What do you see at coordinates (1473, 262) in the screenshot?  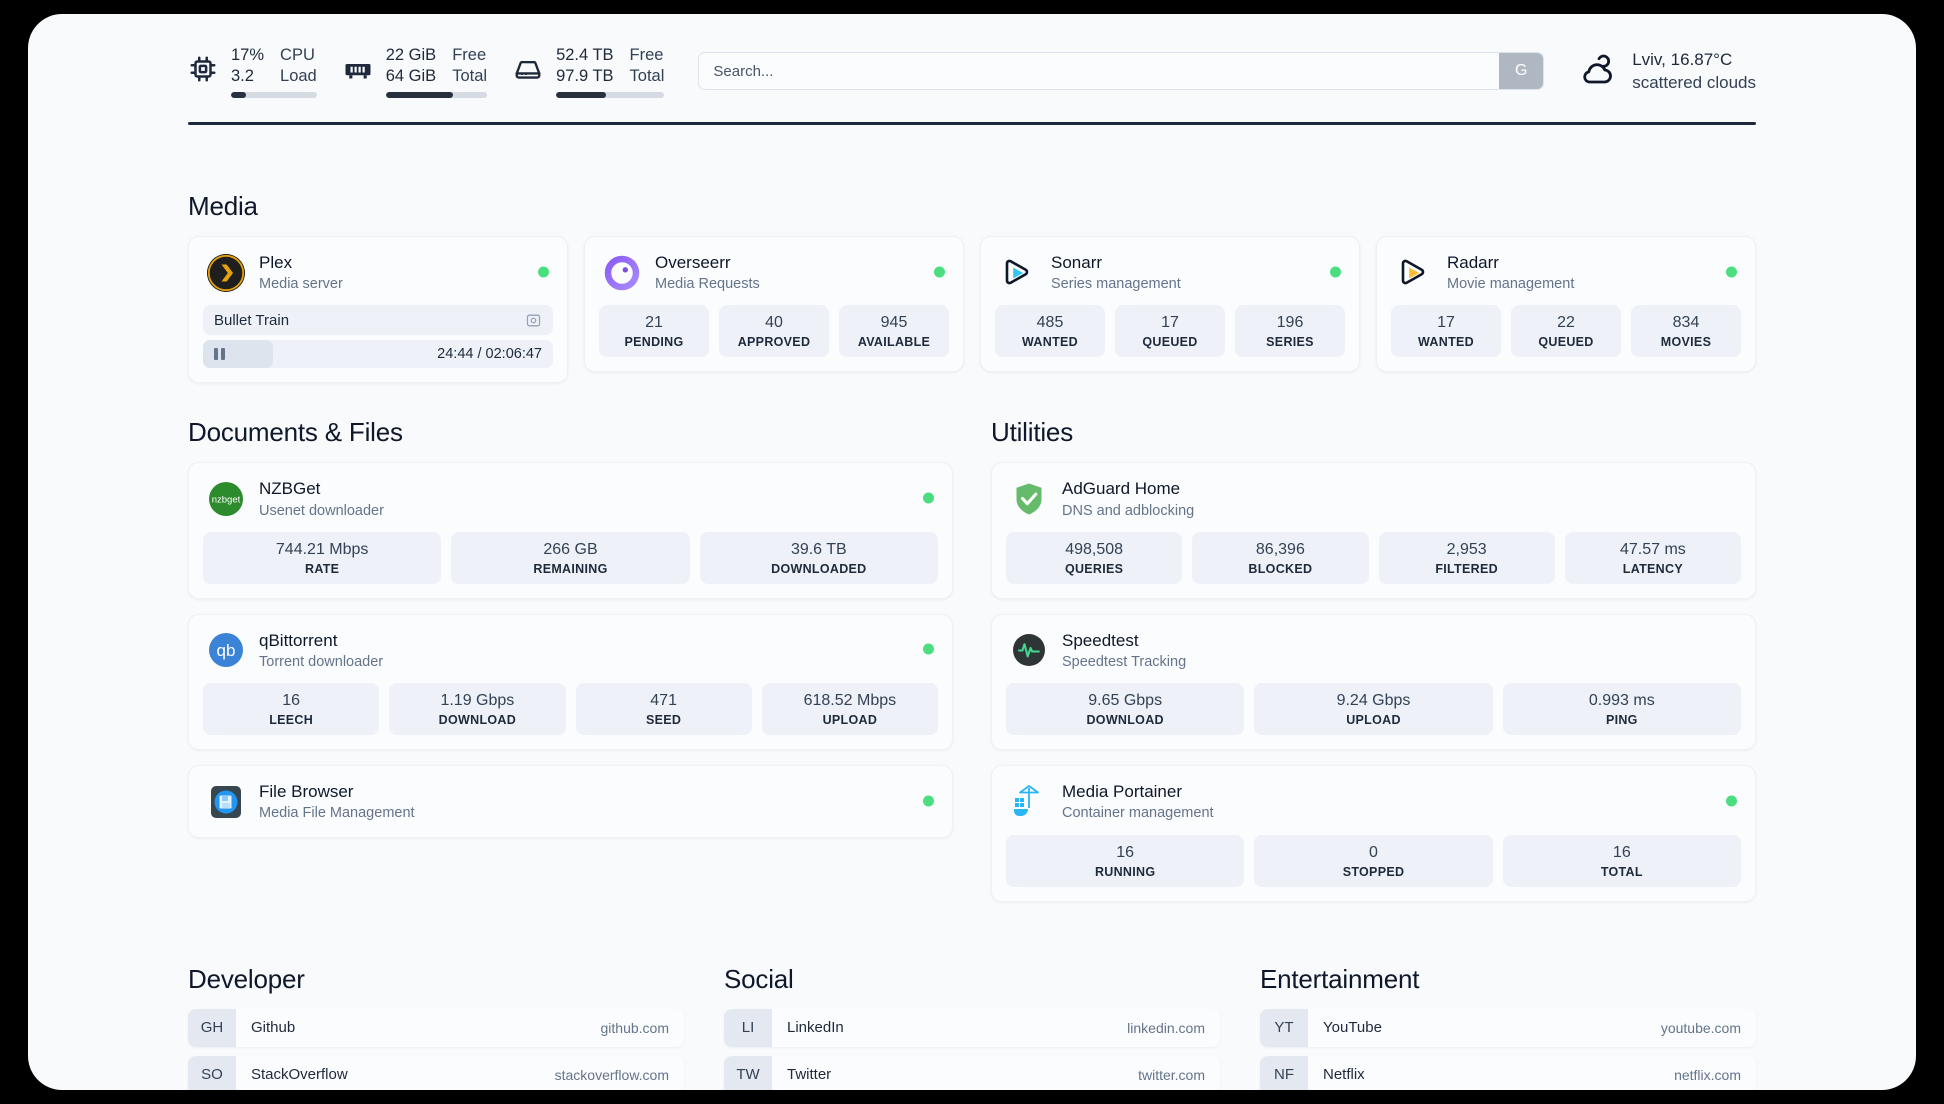 I see `service-name: Radarr` at bounding box center [1473, 262].